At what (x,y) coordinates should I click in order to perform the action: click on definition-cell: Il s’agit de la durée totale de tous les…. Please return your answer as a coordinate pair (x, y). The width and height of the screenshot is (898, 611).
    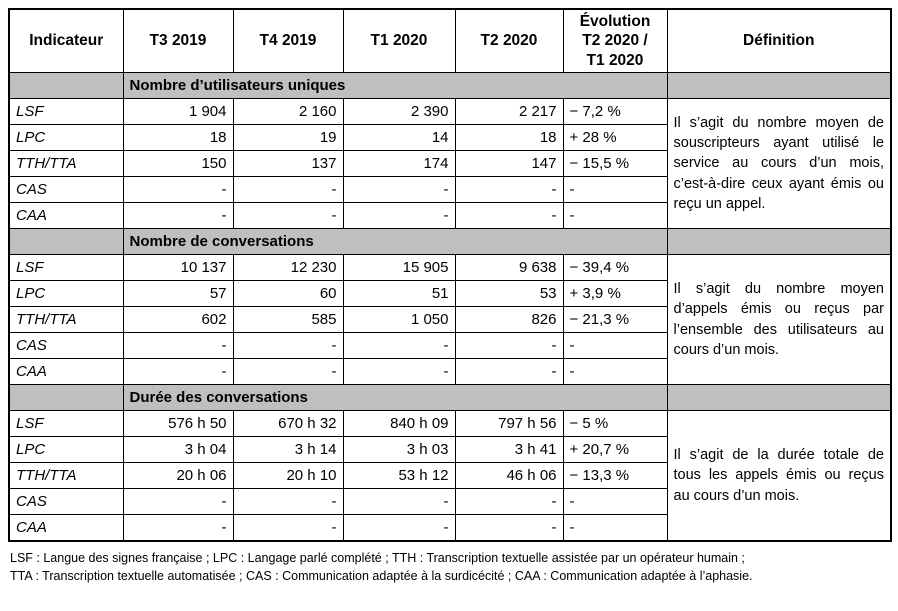
    Looking at the image, I should click on (779, 476).